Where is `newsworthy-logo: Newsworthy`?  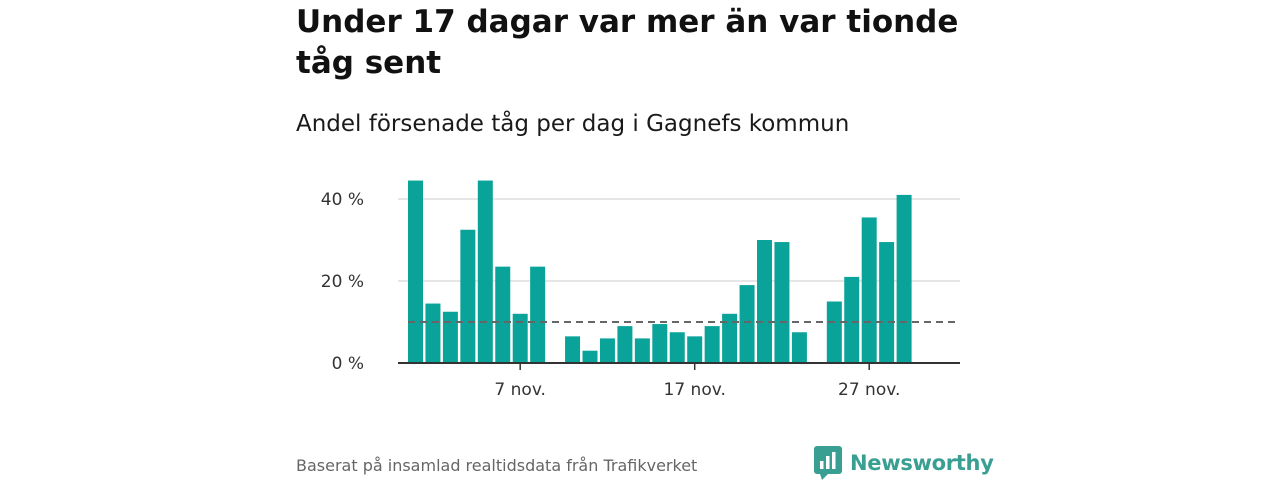
newsworthy-logo: Newsworthy is located at coordinates (904, 463).